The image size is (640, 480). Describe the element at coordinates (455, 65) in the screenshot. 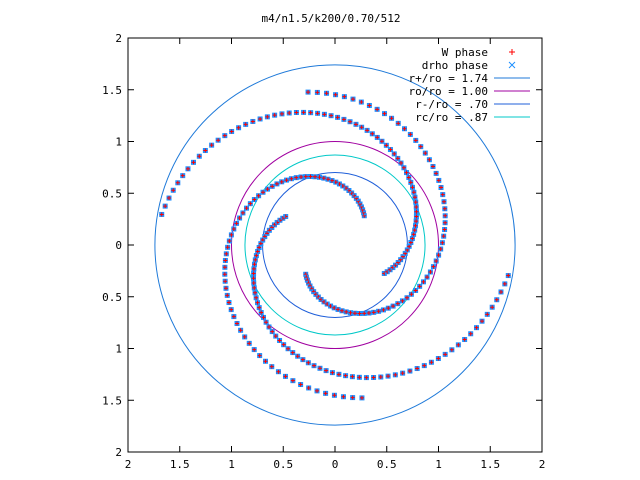

I see `legend-label: drho phase` at that location.